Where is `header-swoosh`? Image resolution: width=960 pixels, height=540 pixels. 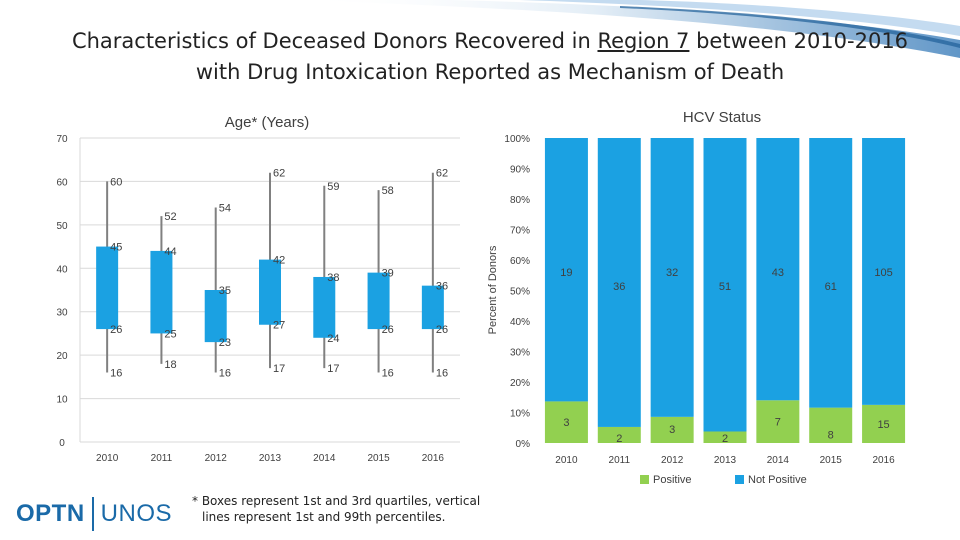
header-swoosh is located at coordinates (630, 29).